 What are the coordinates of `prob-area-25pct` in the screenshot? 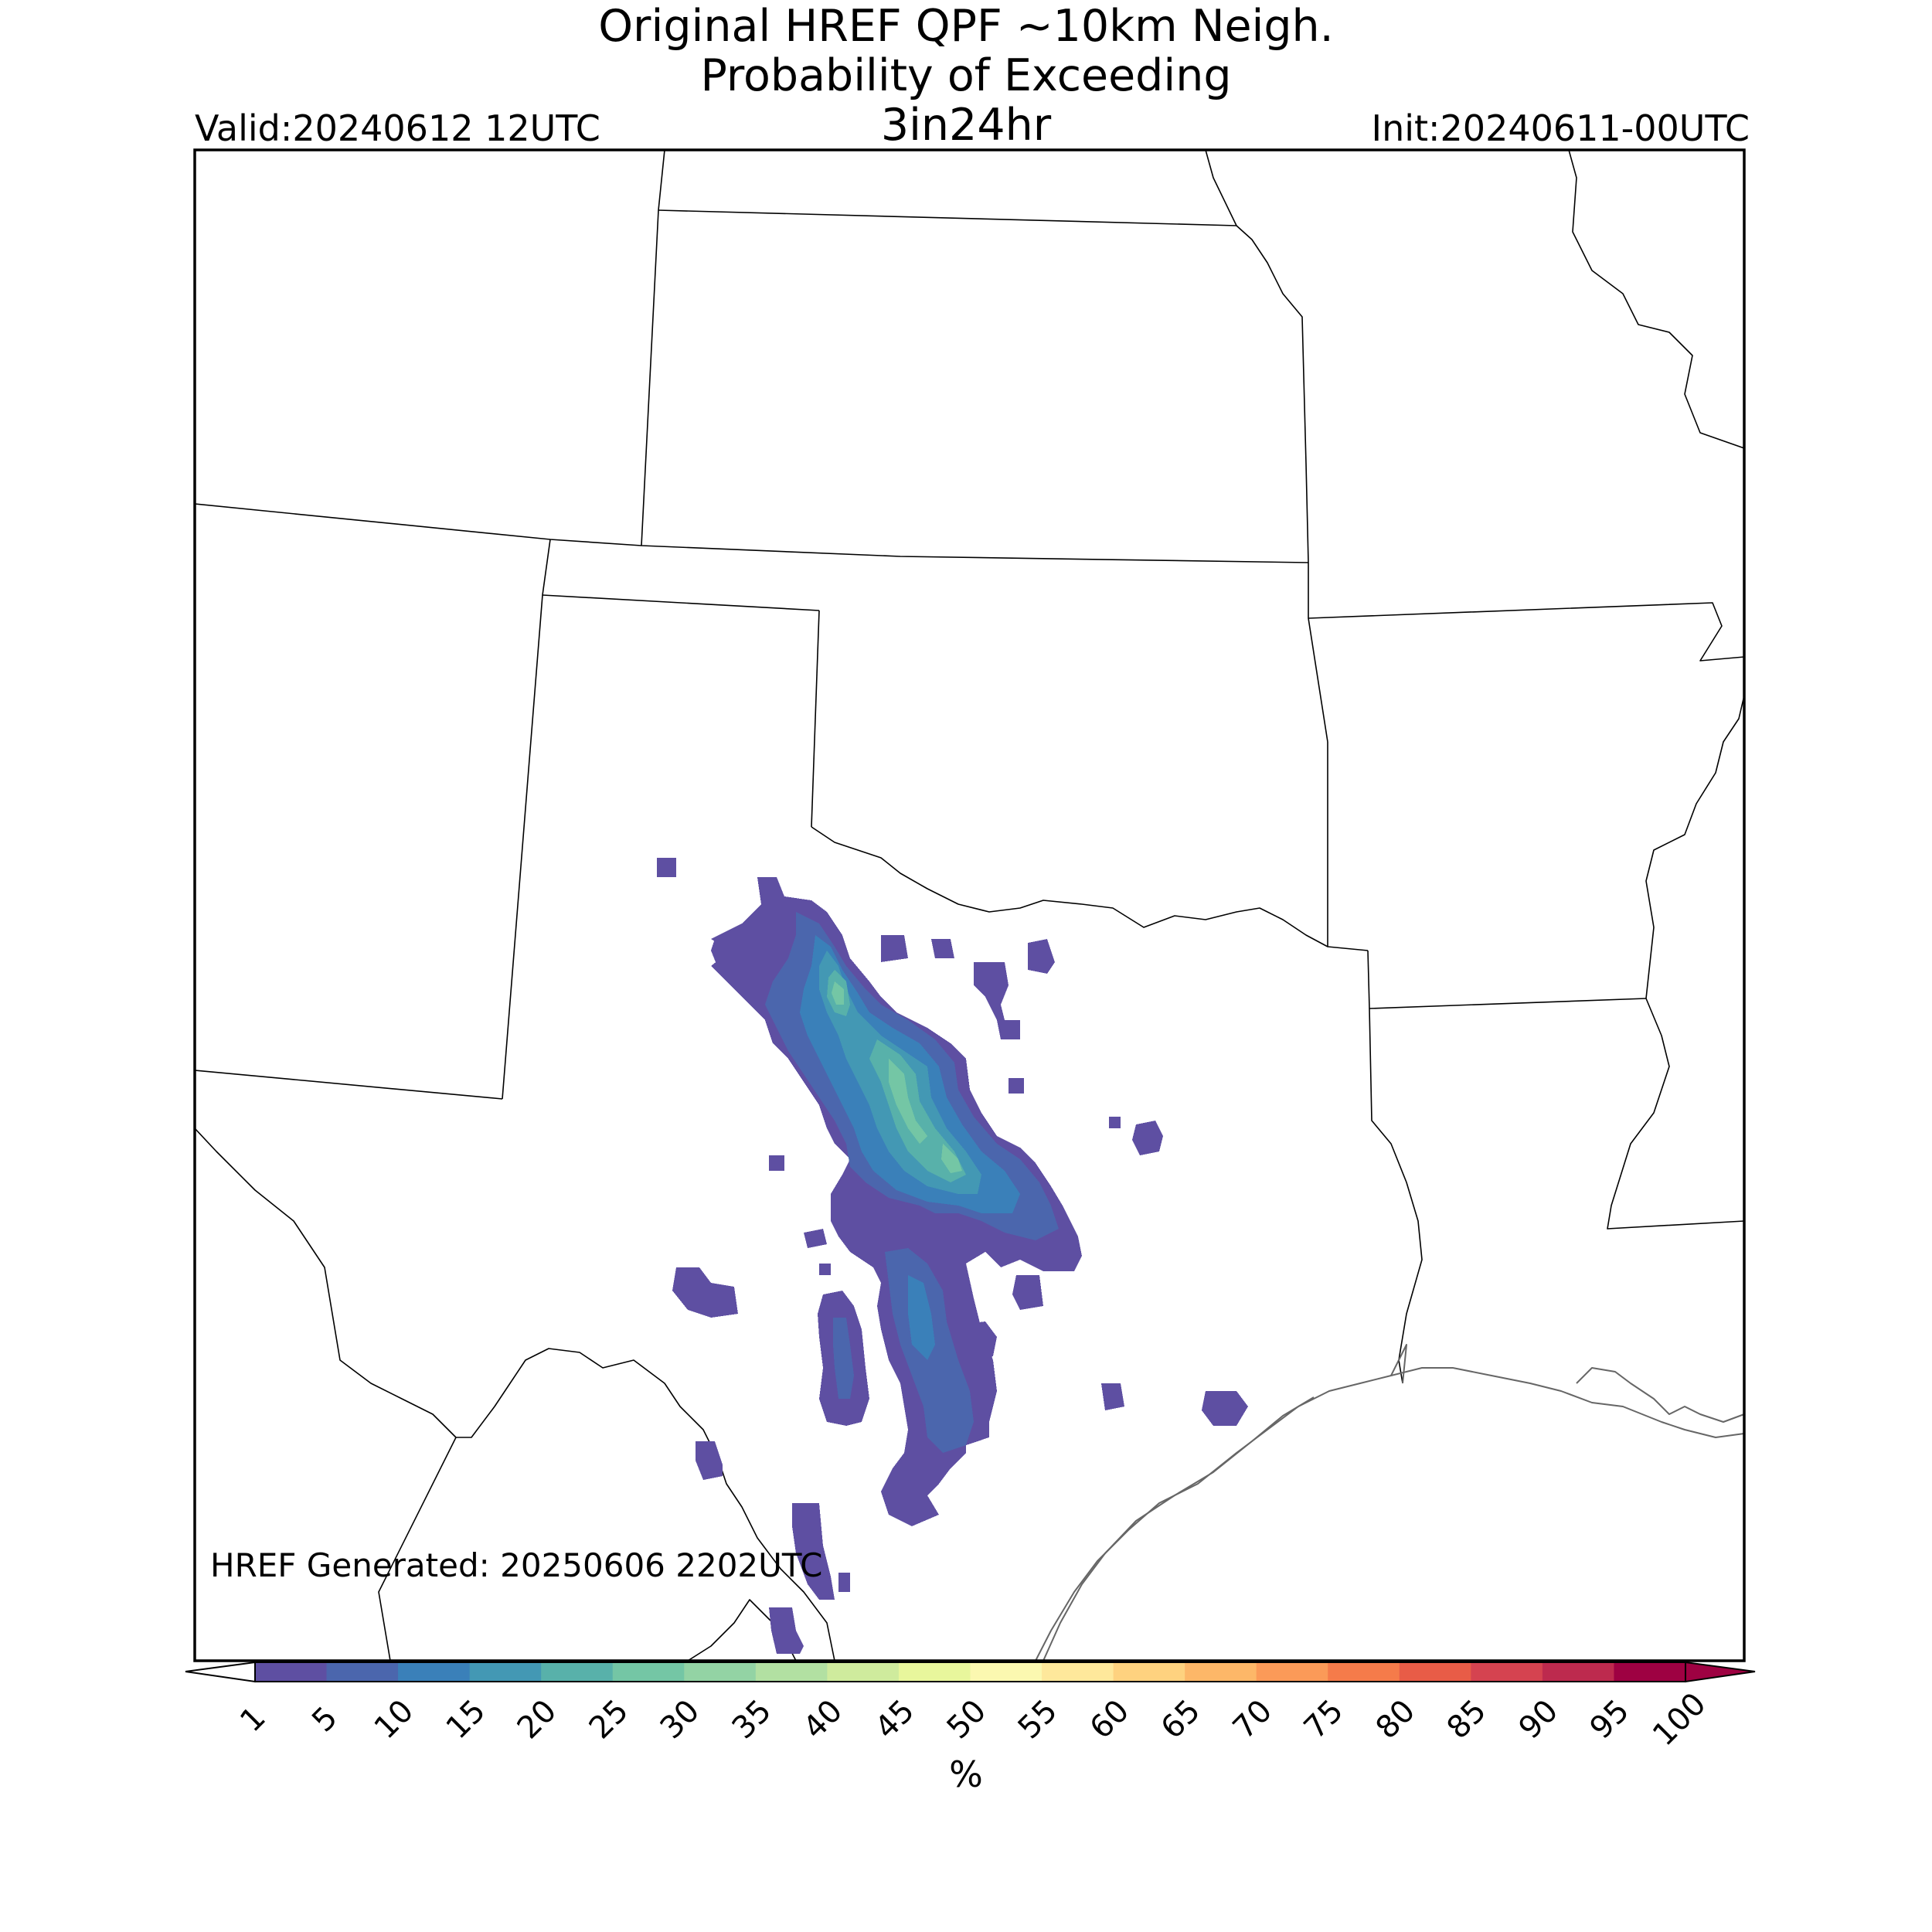 It's located at (838, 993).